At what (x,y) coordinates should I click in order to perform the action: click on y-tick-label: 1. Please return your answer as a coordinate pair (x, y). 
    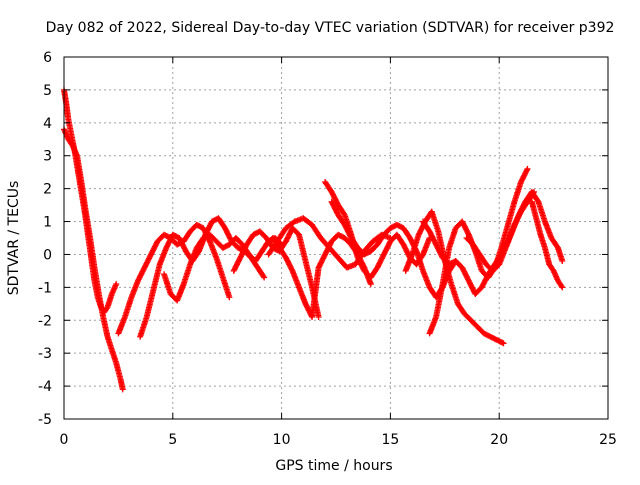
    Looking at the image, I should click on (47, 223).